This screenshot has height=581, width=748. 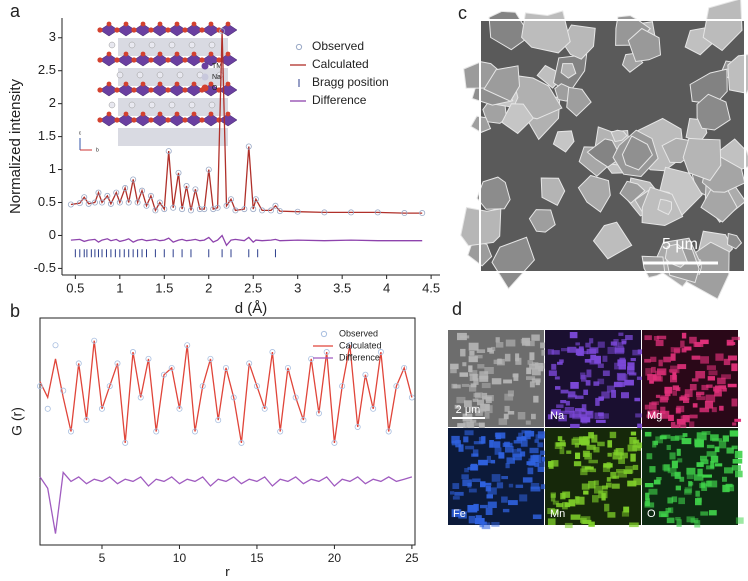 What do you see at coordinates (253, 287) in the screenshot?
I see `x-tick-label: 2.5` at bounding box center [253, 287].